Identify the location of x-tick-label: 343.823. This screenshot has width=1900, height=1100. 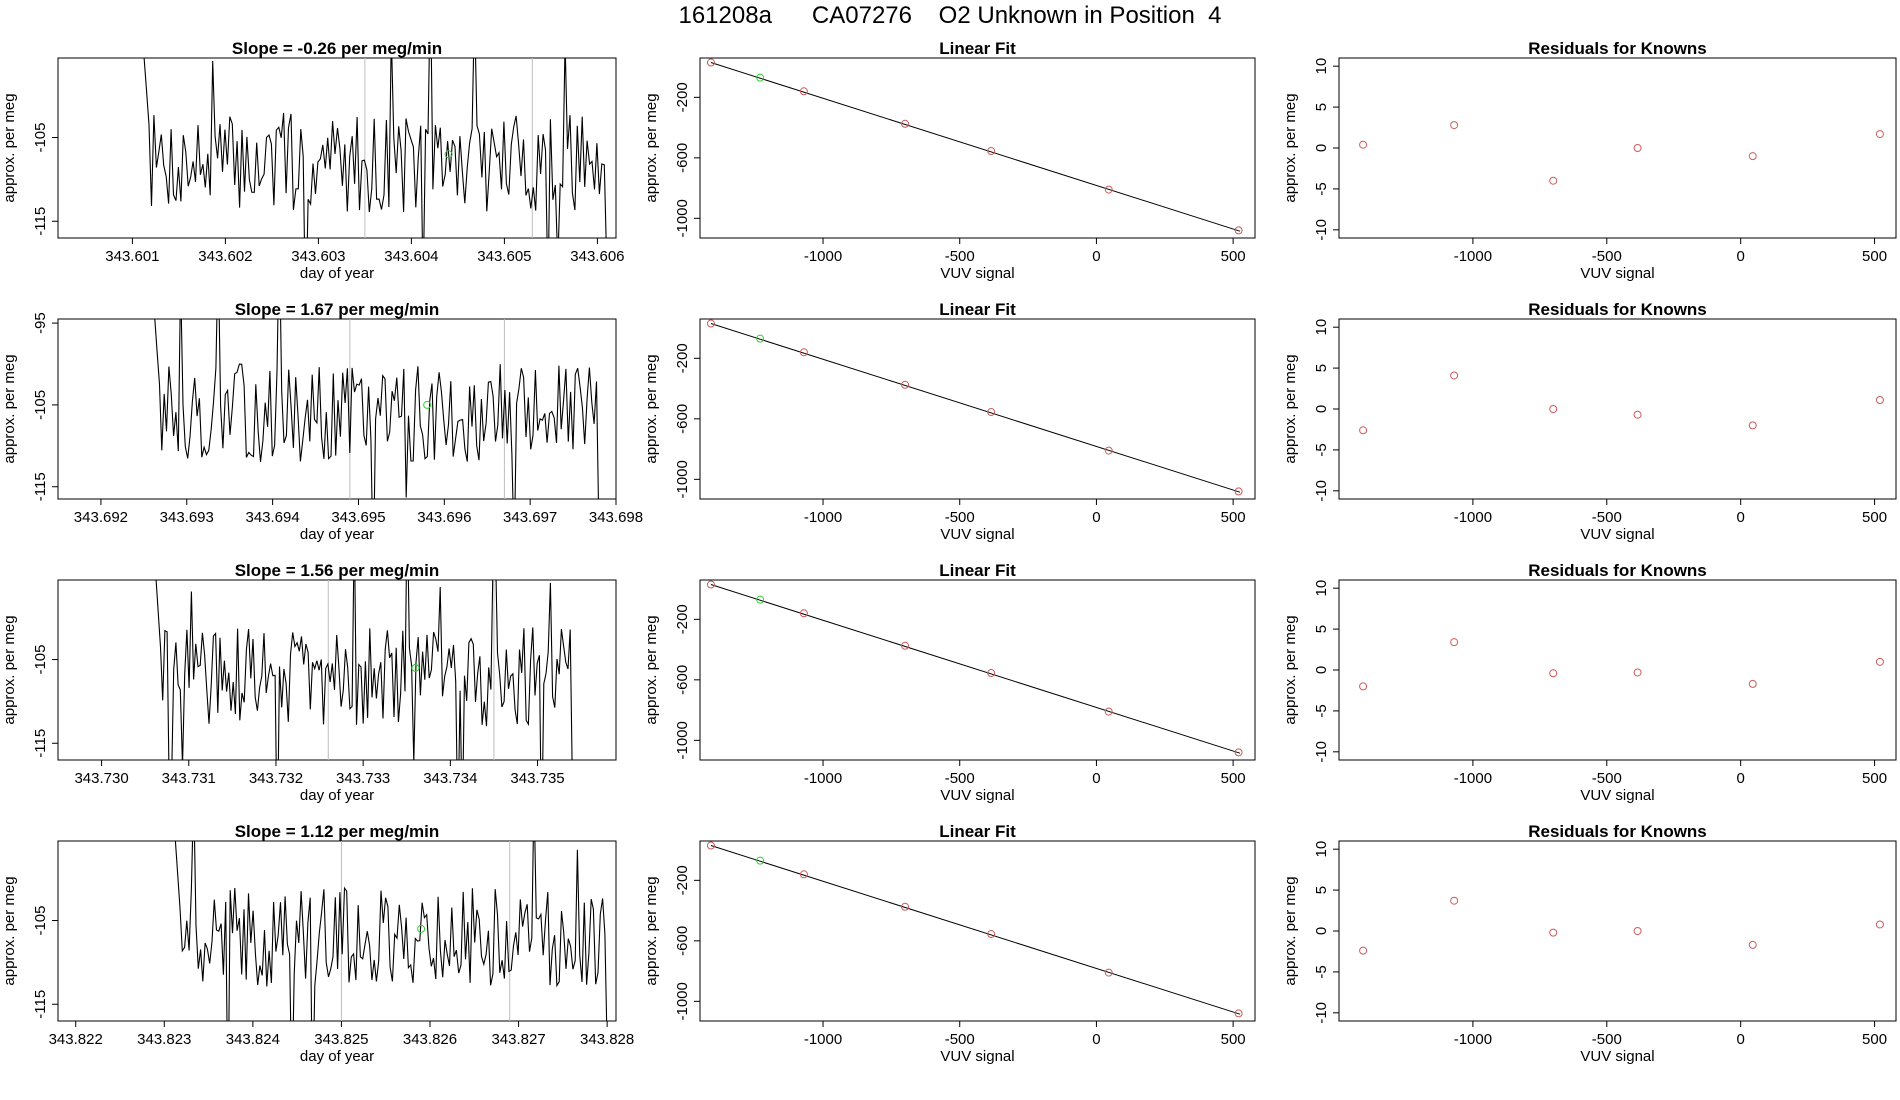
(164, 1039).